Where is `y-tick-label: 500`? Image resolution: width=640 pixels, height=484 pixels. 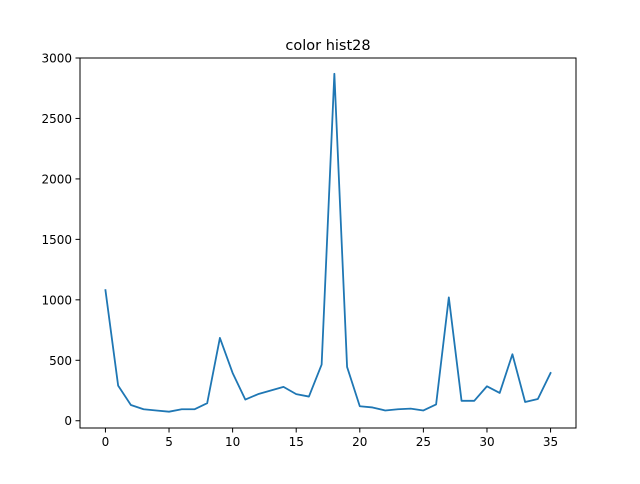 y-tick-label: 500 is located at coordinates (60, 361).